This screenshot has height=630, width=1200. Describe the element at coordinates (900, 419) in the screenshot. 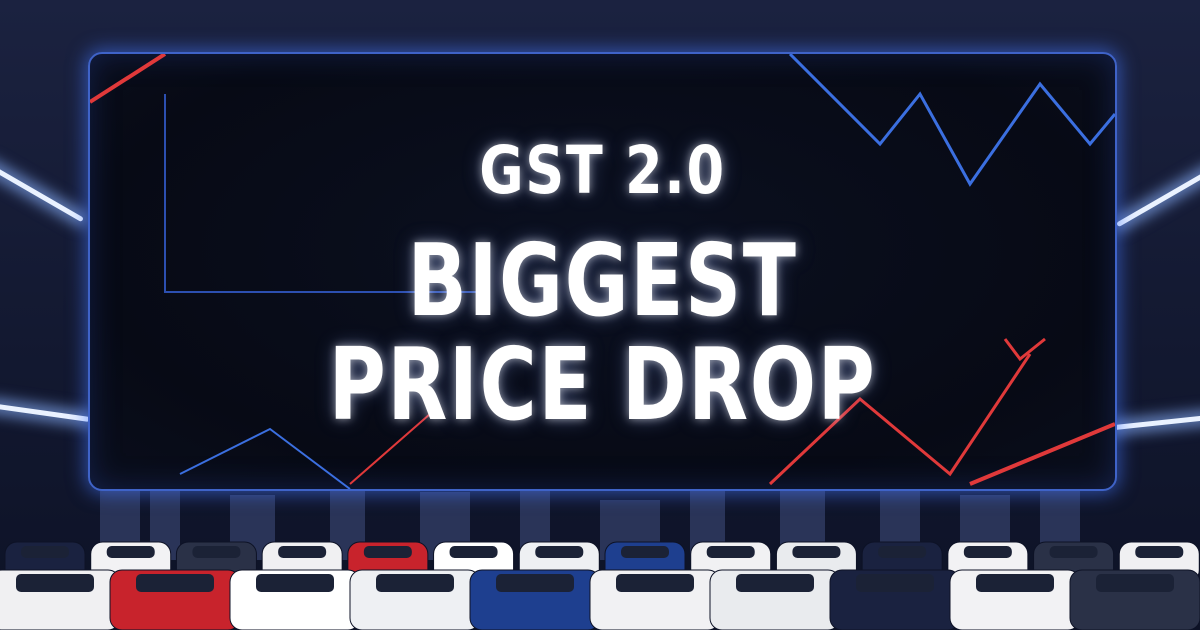

I see `red-zigzag-bottom-right` at that location.